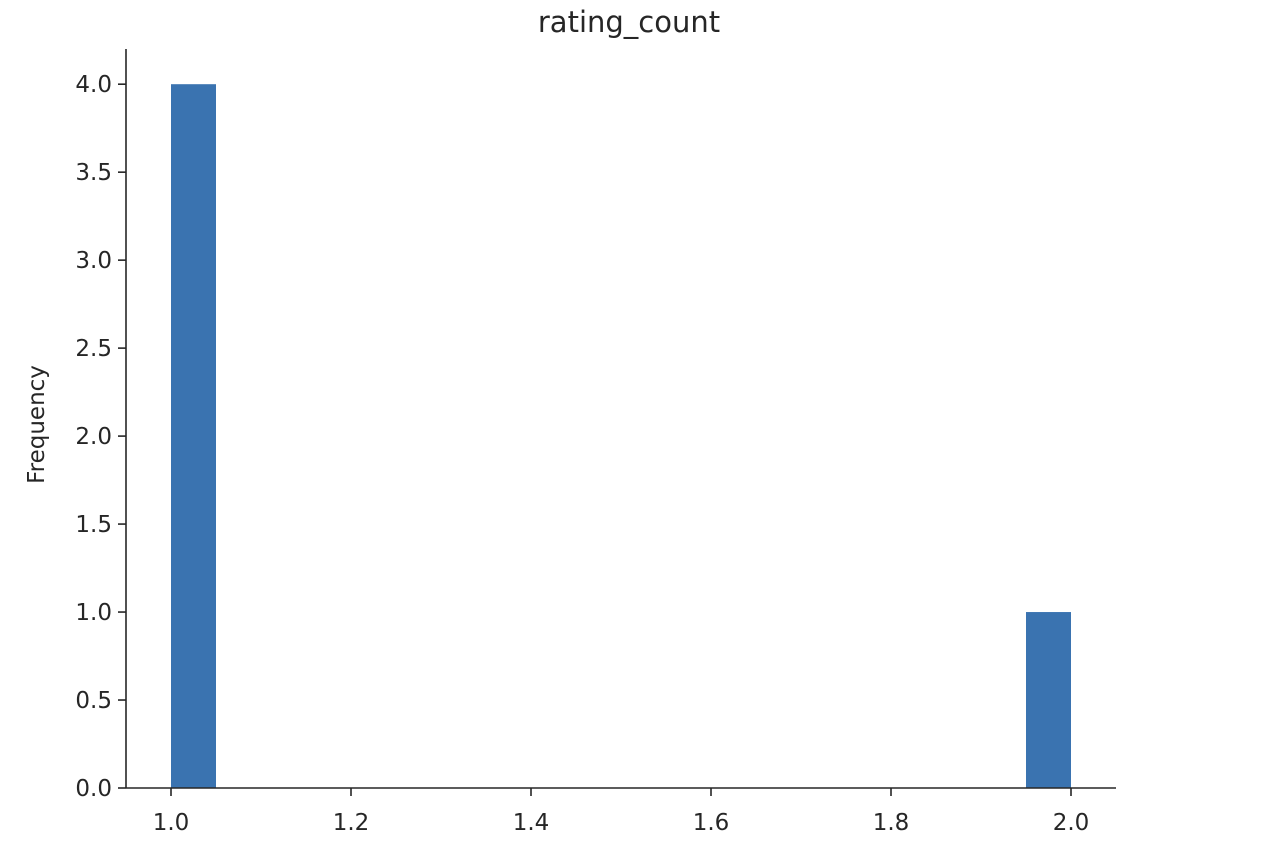  What do you see at coordinates (531, 823) in the screenshot?
I see `x-tick-label: 1.4` at bounding box center [531, 823].